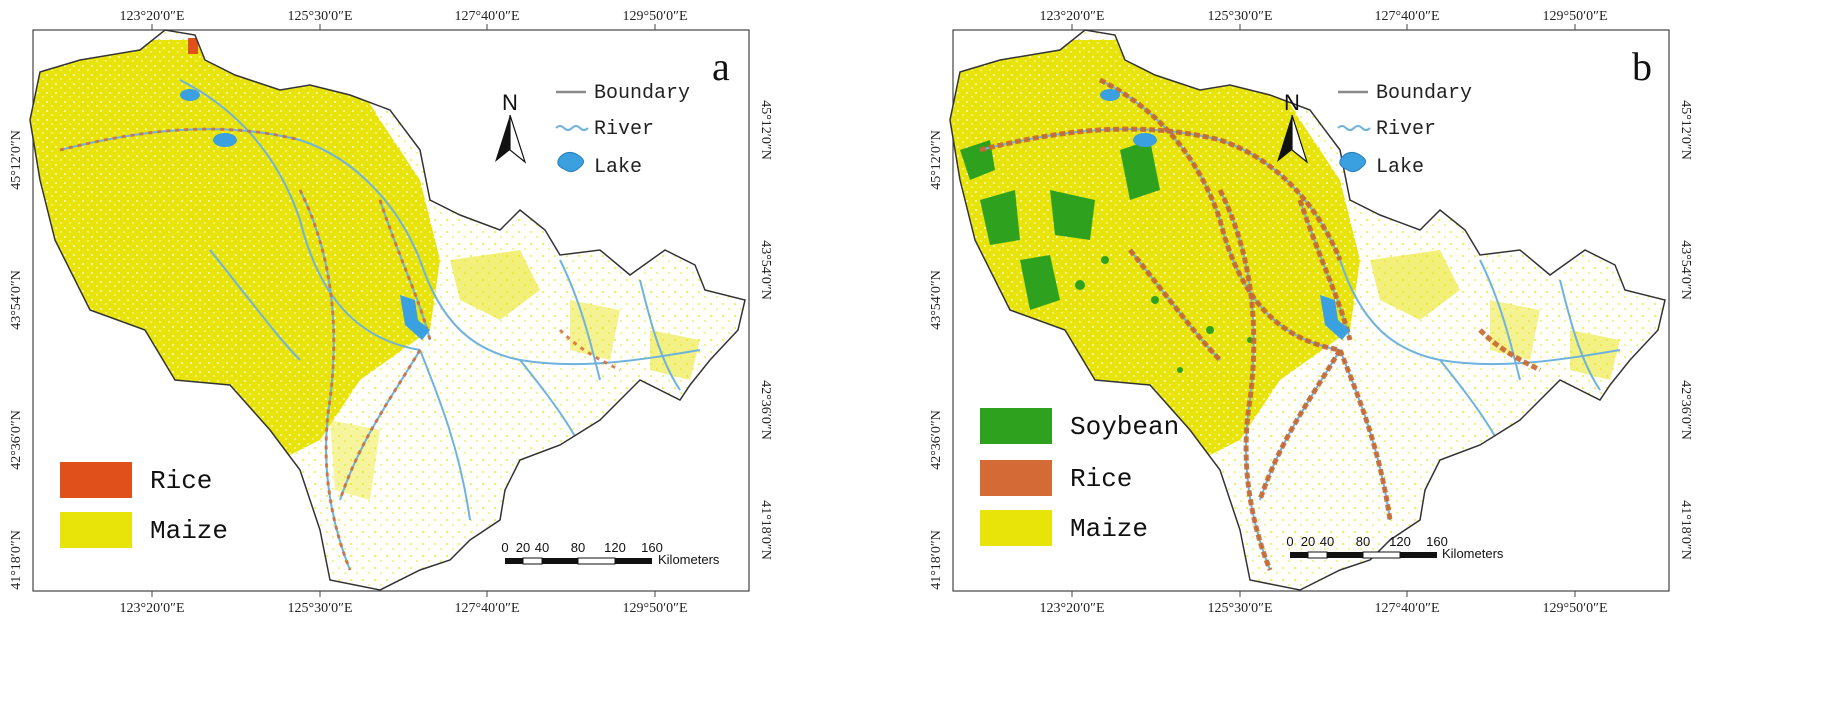  I want to click on legend-top-b: Boundary River Lake, so click(1404, 130).